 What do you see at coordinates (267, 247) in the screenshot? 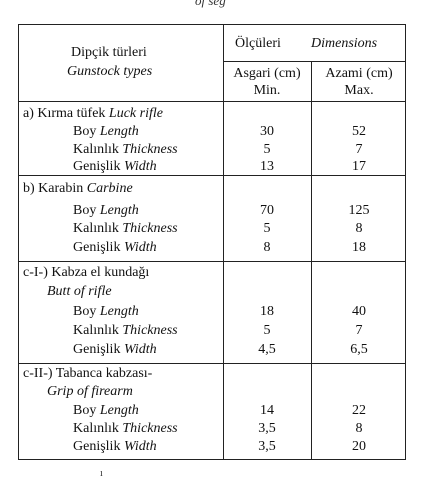
I see `row-min-value: 8` at bounding box center [267, 247].